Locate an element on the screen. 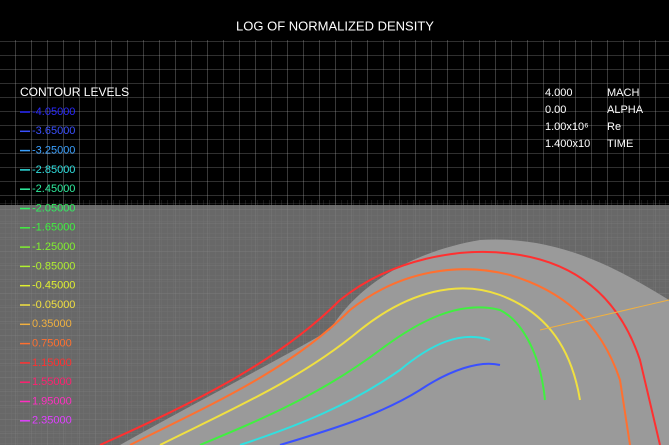  title-bar is located at coordinates (334, 20).